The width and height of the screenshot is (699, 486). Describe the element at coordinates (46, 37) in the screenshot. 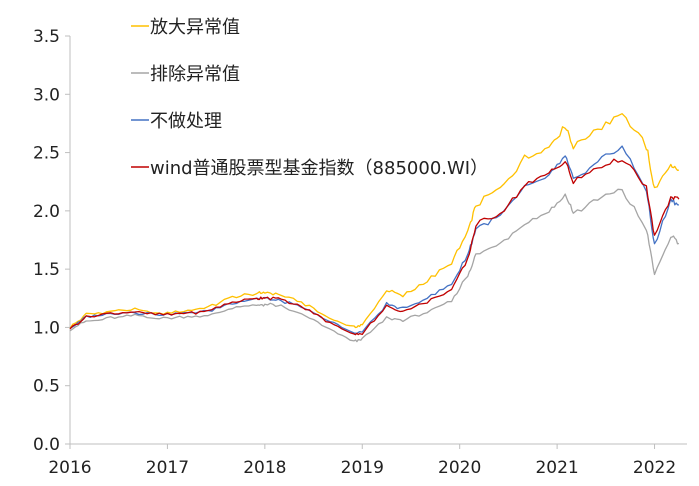

I see `y-tick-label: 3.5` at that location.